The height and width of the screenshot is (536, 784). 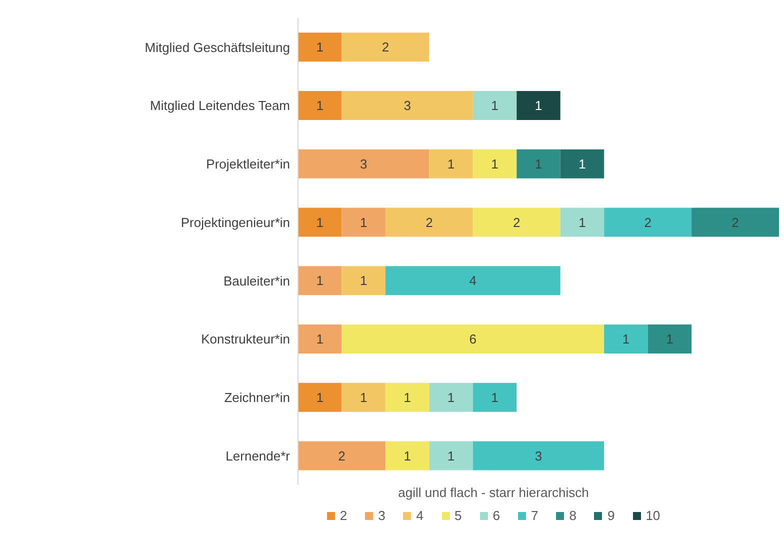 What do you see at coordinates (653, 515) in the screenshot?
I see `legend-label: 10` at bounding box center [653, 515].